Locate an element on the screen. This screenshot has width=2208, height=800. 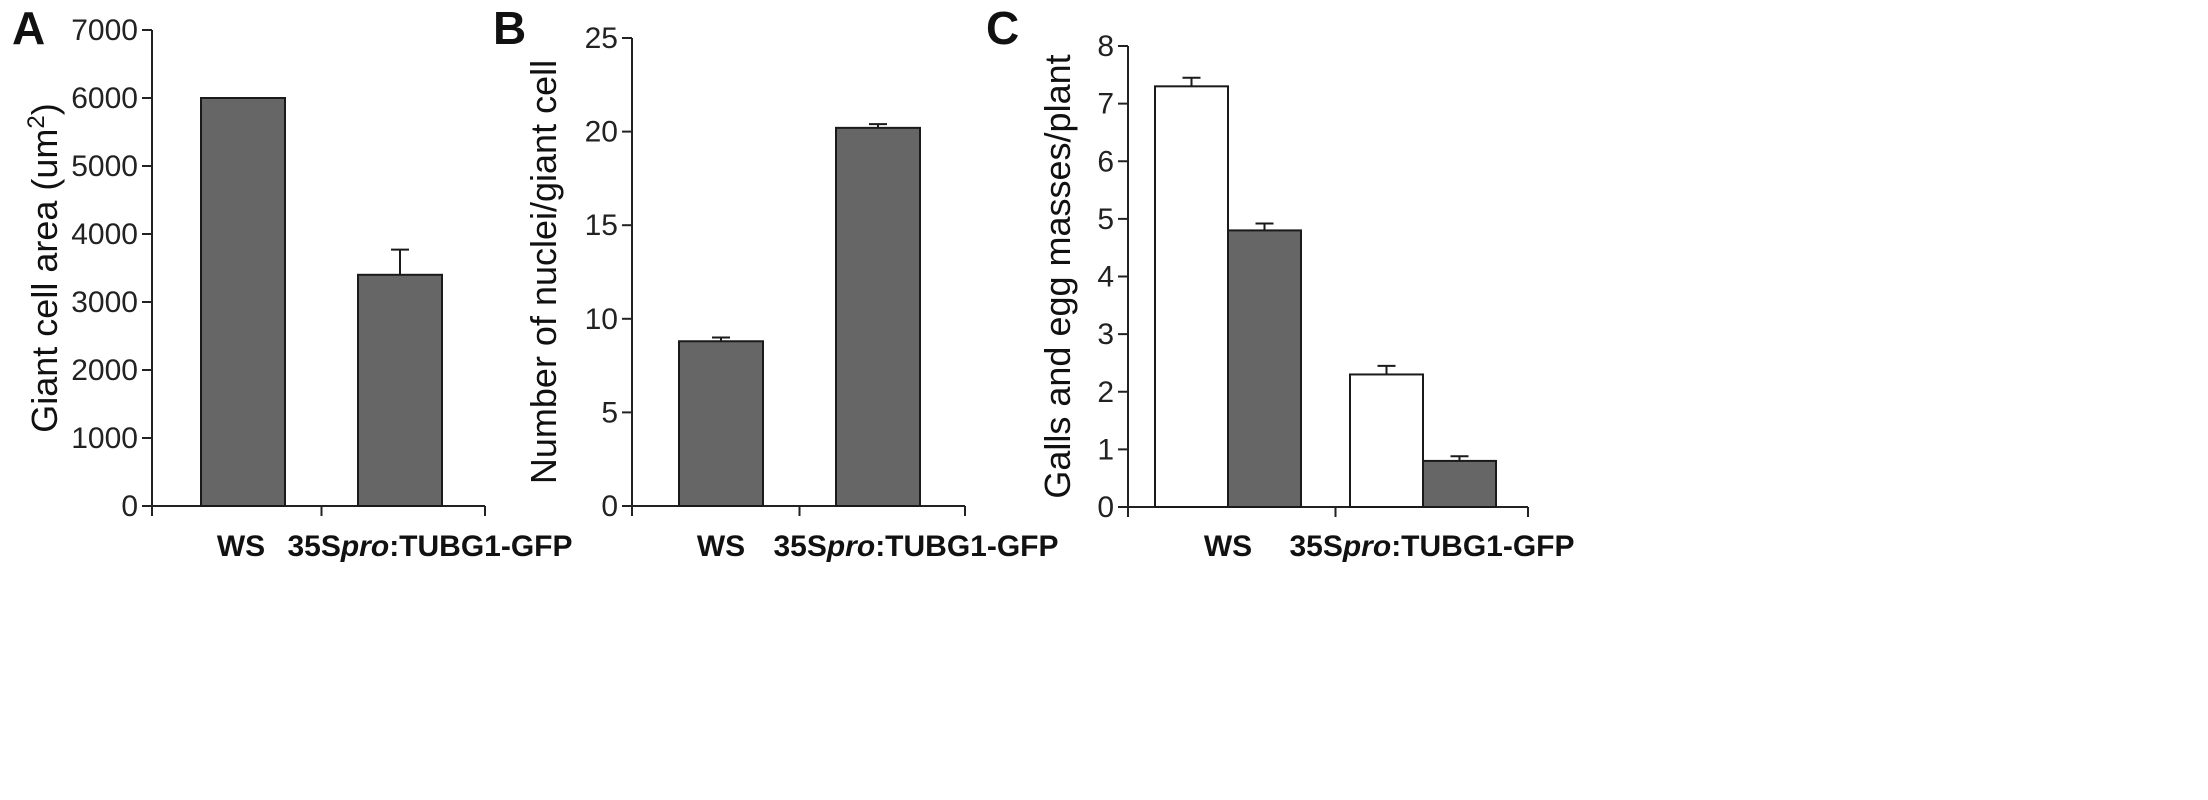
y-axis-title: Number of nuclei/giant cell is located at coordinates (543, 272).